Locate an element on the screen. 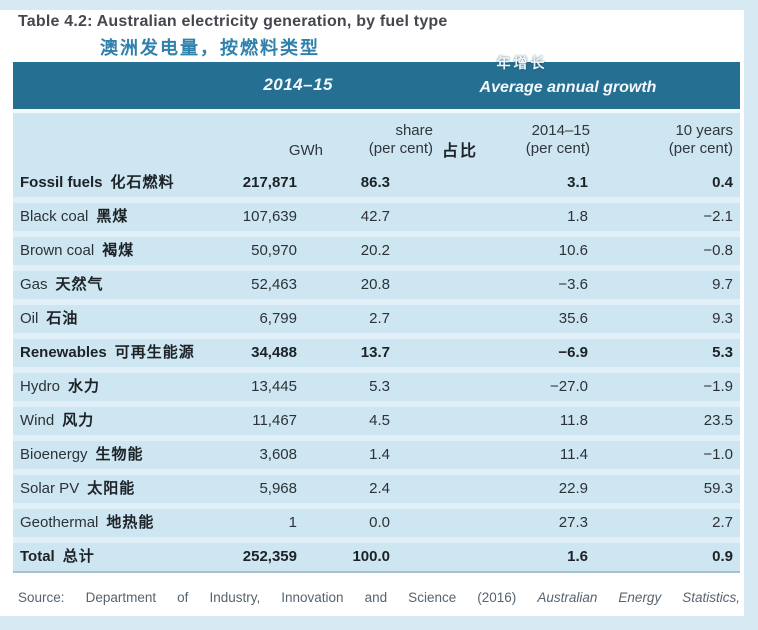 The width and height of the screenshot is (758, 630). fuel-label: Total 总计 is located at coordinates (57, 557).